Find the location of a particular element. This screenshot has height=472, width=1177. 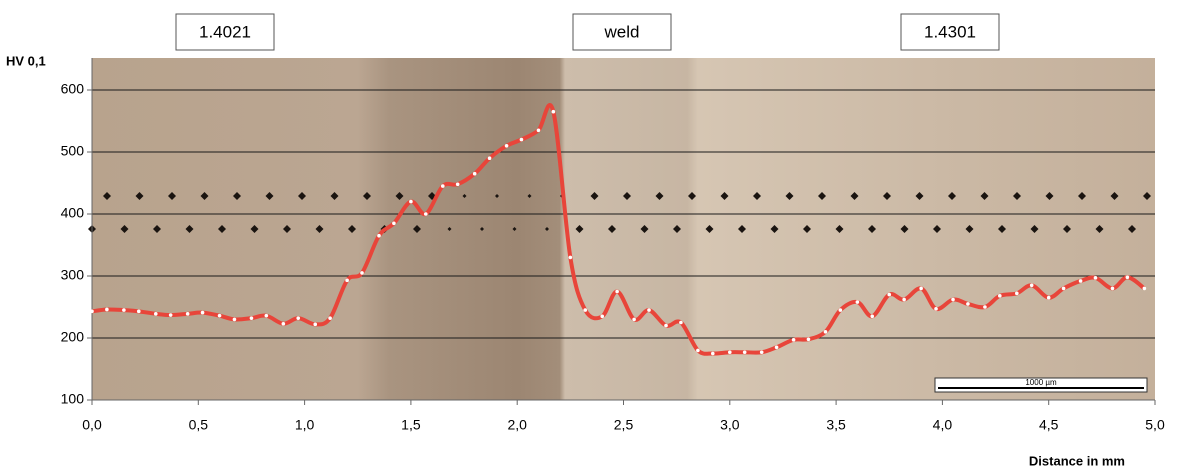

annotation: 1.4021 is located at coordinates (225, 31).